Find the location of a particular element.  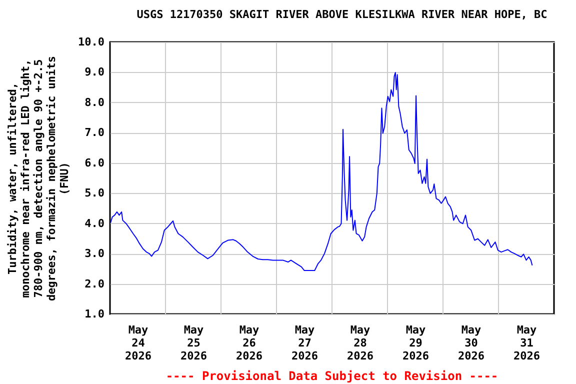

y-tick-label: 8.0 is located at coordinates (94, 102).